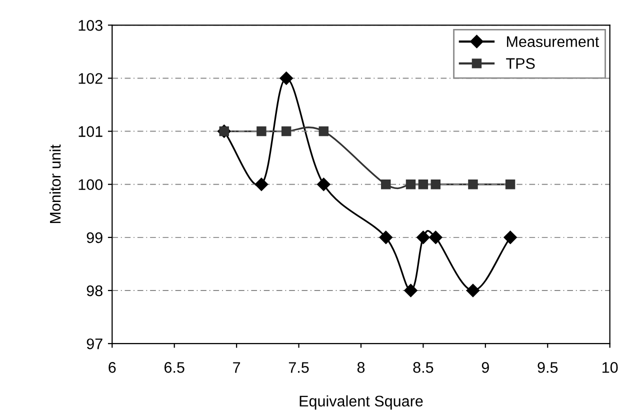 The image size is (630, 419). I want to click on x-tick-label: 7, so click(236, 367).